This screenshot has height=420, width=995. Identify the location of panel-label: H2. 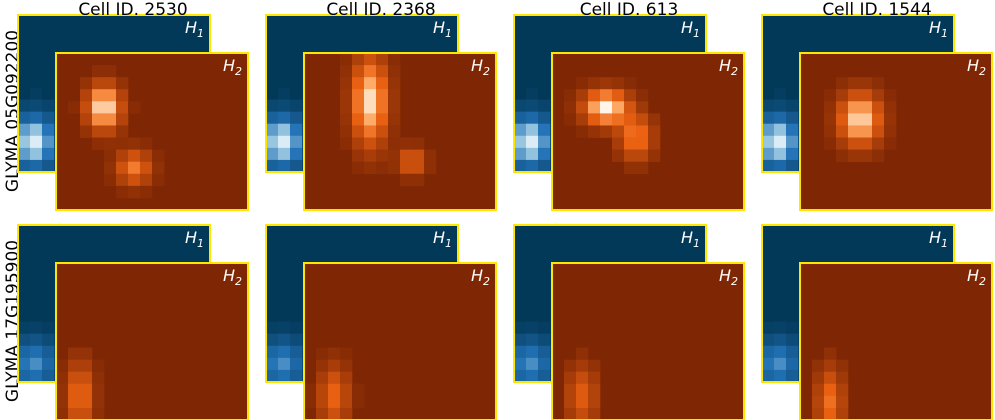
(480, 67).